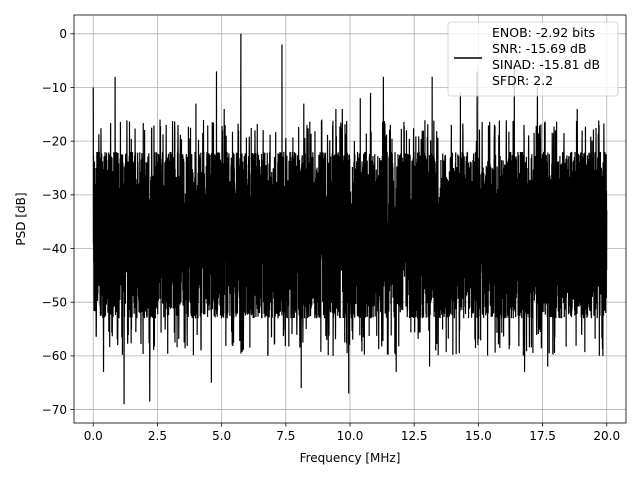 The image size is (640, 480). What do you see at coordinates (54, 410) in the screenshot?
I see `y-tick-label: −70` at bounding box center [54, 410].